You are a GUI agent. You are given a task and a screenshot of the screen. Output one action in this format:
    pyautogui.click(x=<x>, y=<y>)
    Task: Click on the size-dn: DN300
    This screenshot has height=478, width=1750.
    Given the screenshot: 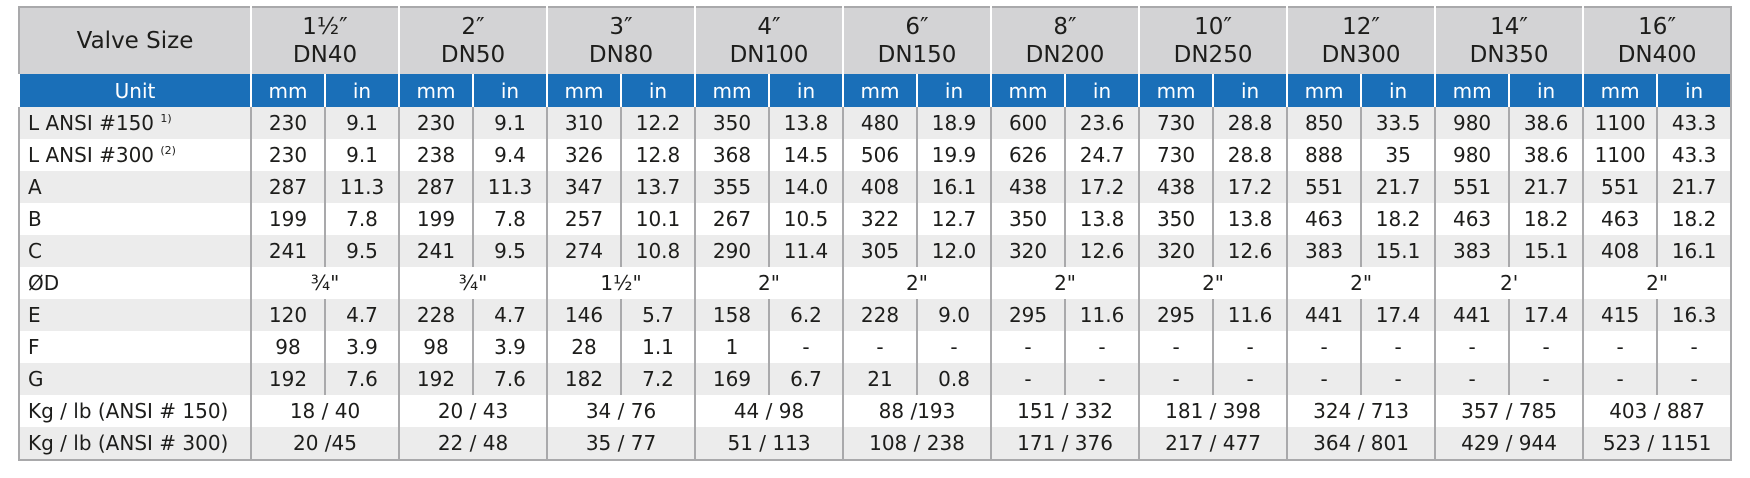 What is the action you would take?
    pyautogui.click(x=1361, y=55)
    